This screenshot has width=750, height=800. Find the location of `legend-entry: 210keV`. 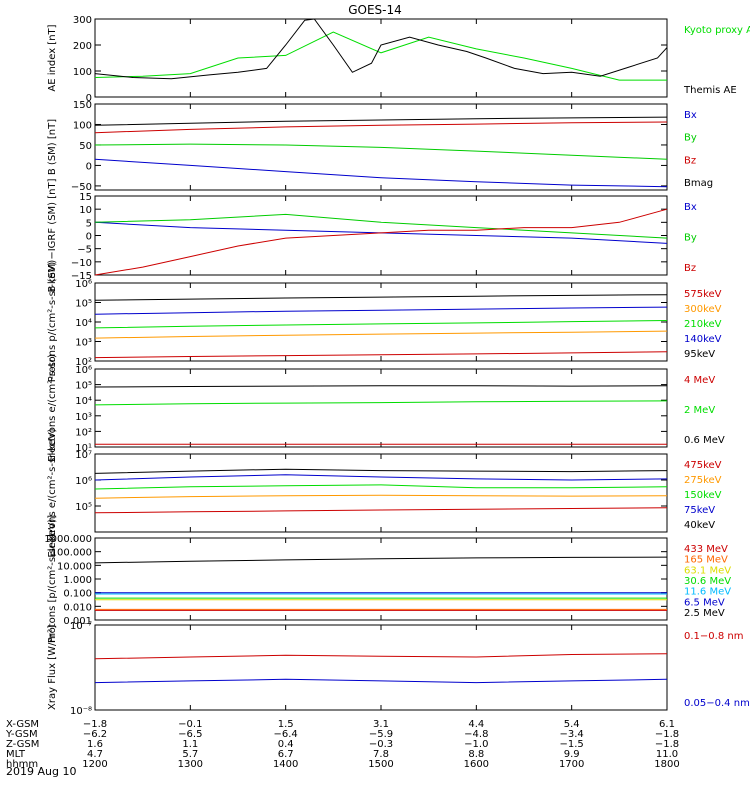

legend-entry: 210keV is located at coordinates (703, 324).